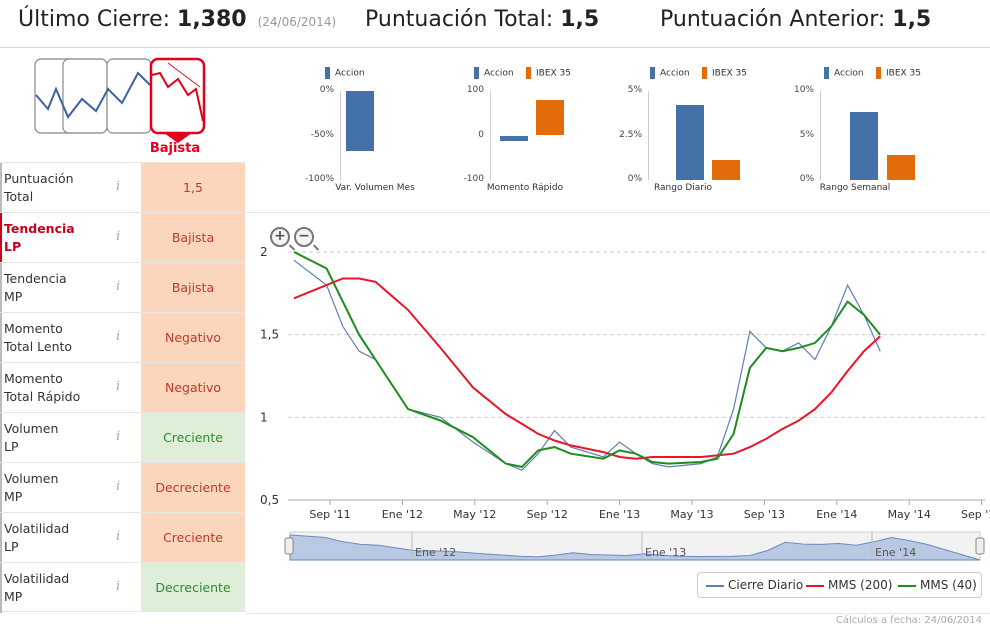  What do you see at coordinates (33, 328) in the screenshot?
I see `score-label-line-1: Momento` at bounding box center [33, 328].